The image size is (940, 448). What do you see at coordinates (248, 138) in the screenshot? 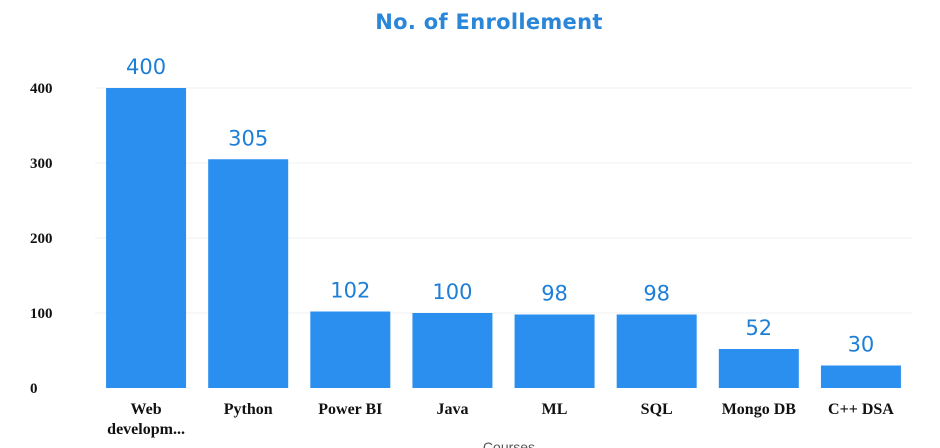
I see `data-label: 305` at bounding box center [248, 138].